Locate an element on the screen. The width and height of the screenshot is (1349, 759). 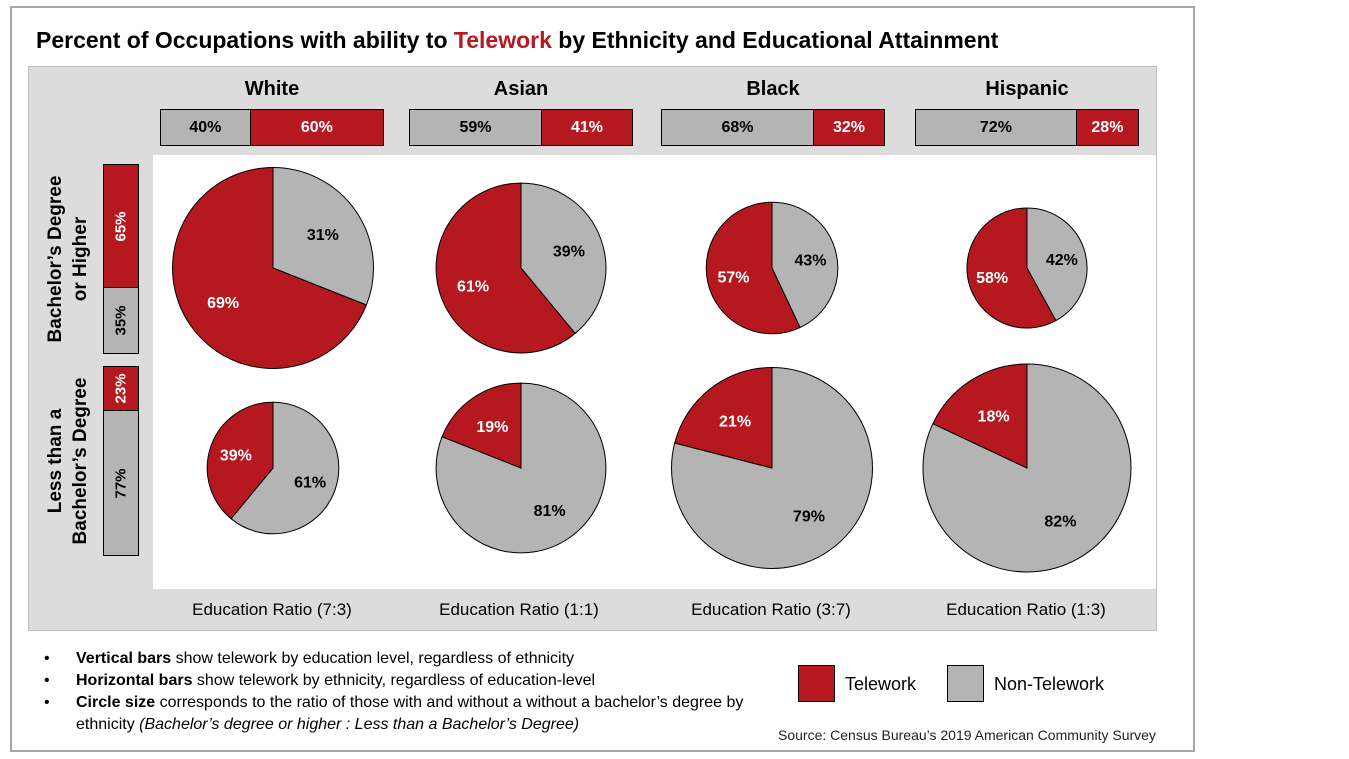
pie-black-less-than-bachelors-non-telework-label: 79% is located at coordinates (809, 517).